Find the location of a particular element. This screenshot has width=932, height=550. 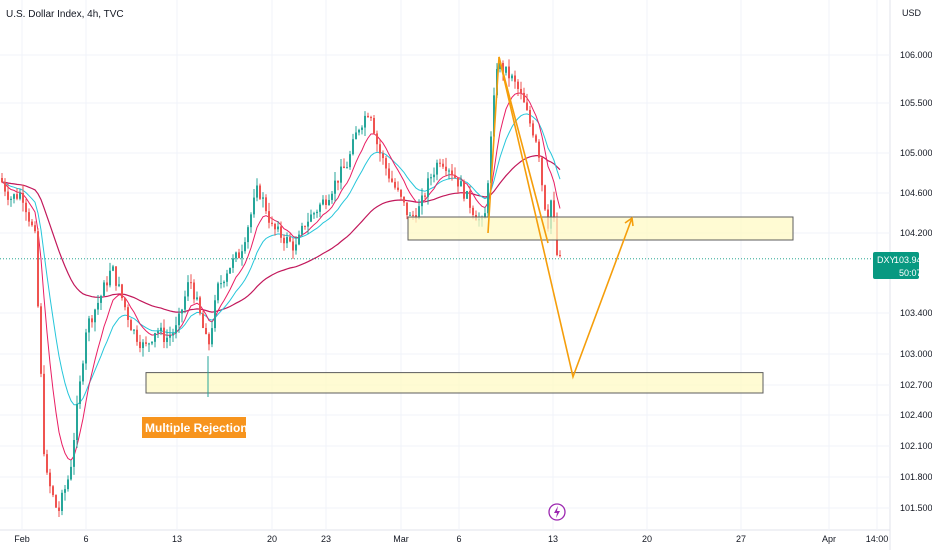

projection-drawings is located at coordinates (560, 218).